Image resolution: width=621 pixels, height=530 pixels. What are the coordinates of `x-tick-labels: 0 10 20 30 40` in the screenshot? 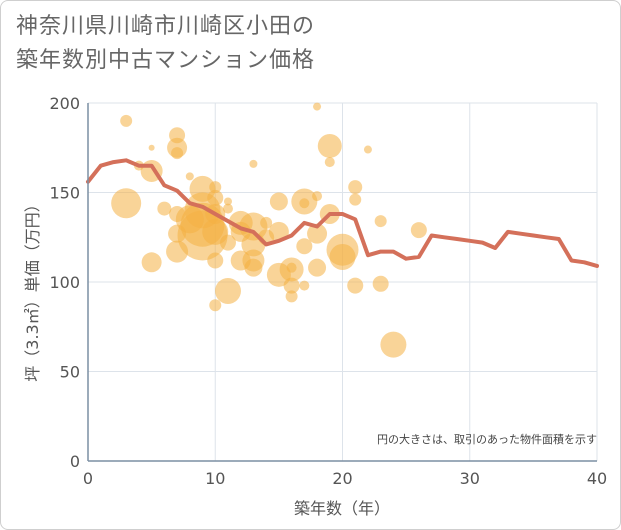 It's located at (345, 478).